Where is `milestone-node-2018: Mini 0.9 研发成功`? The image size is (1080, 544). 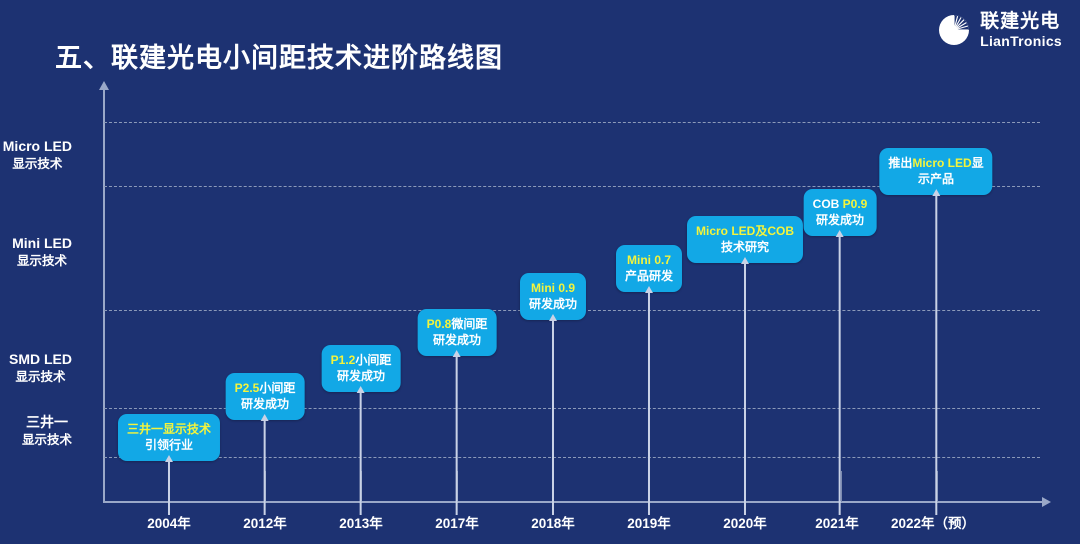
milestone-node-2018: Mini 0.9 研发成功 is located at coordinates (553, 394).